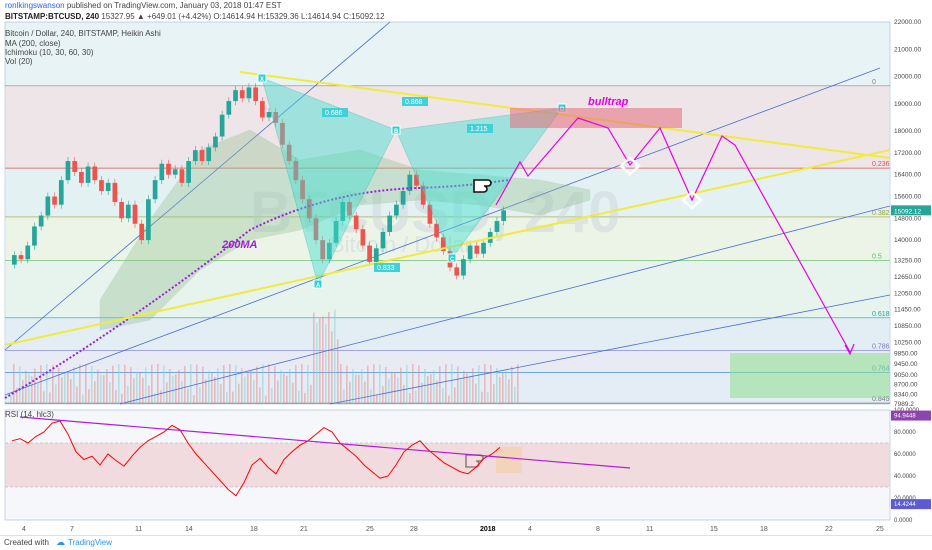 The height and width of the screenshot is (550, 932). Describe the element at coordinates (907, 240) in the screenshot. I see `price-tick: 14000.00` at that location.